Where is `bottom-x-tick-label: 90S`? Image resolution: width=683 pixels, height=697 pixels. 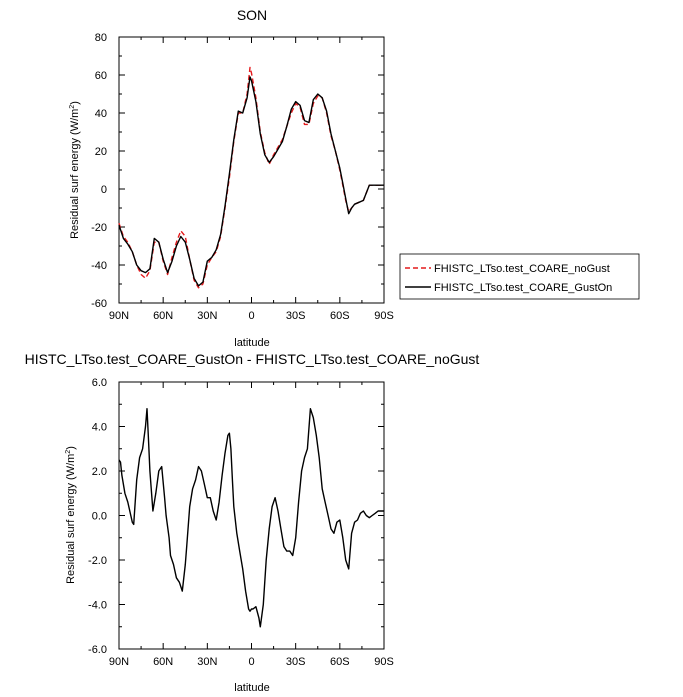
bottom-x-tick-label: 90S is located at coordinates (384, 662).